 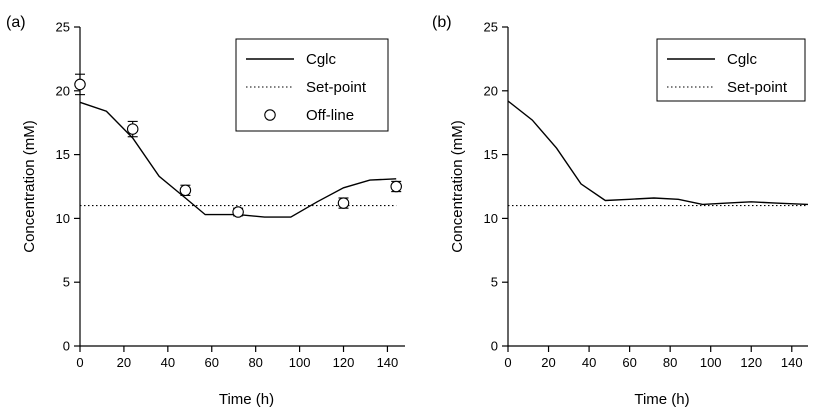 What do you see at coordinates (658, 153) in the screenshot?
I see `cglc-line` at bounding box center [658, 153].